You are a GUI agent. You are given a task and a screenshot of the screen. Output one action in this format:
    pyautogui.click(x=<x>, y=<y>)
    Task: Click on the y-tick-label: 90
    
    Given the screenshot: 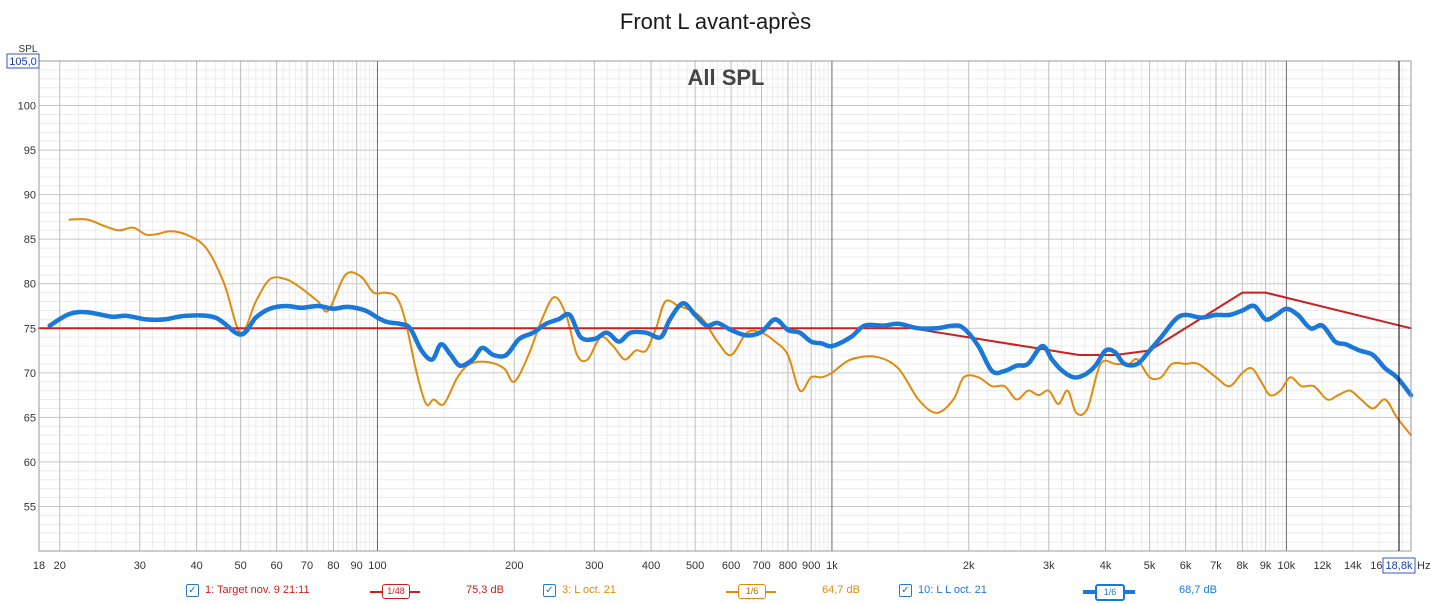 What is the action you would take?
    pyautogui.click(x=30, y=196)
    